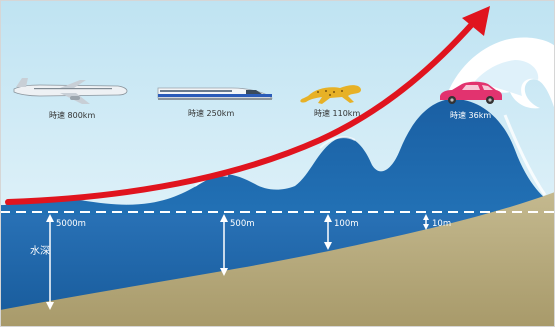 This screenshot has width=555, height=327. I want to click on bullet-train-icon, so click(215, 93).